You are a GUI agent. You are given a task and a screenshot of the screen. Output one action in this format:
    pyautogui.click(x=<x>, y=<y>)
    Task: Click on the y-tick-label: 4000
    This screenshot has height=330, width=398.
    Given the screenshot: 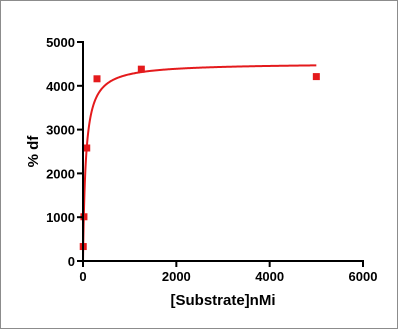 What is the action you would take?
    pyautogui.click(x=60, y=86)
    